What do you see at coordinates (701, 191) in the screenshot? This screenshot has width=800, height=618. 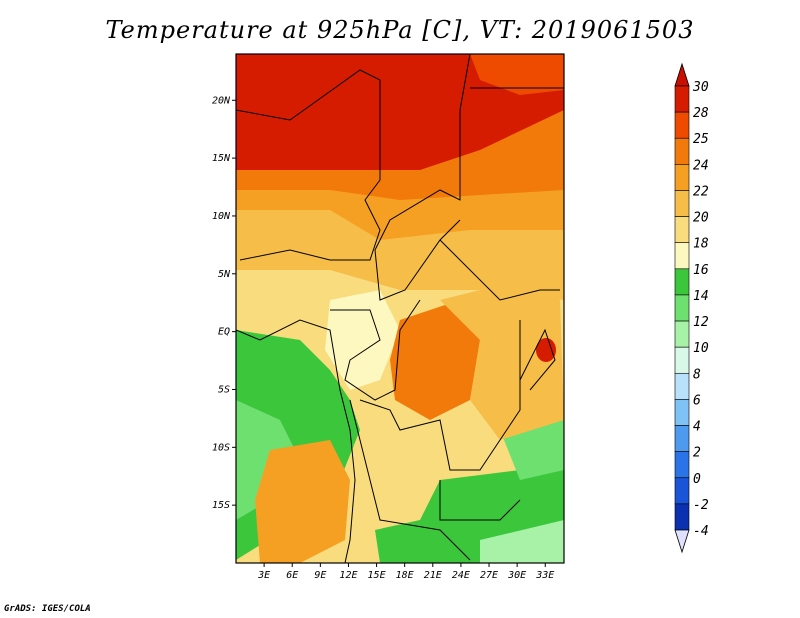 I see `colorbar-label: 22` at bounding box center [701, 191].